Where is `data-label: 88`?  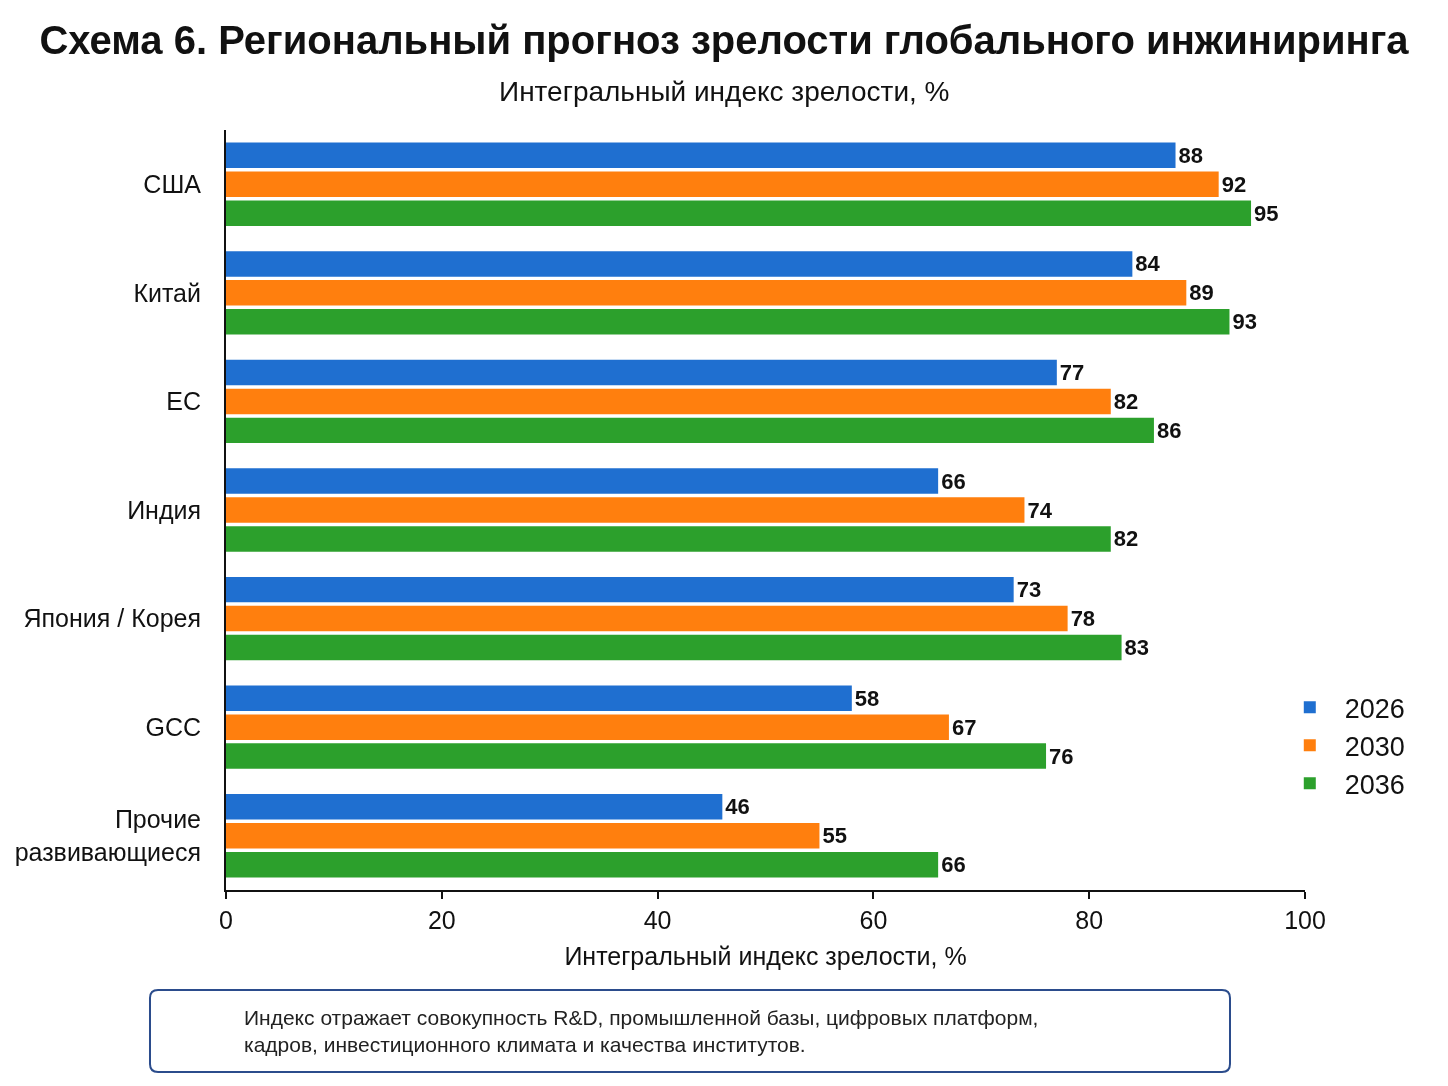 data-label: 88 is located at coordinates (1190, 155).